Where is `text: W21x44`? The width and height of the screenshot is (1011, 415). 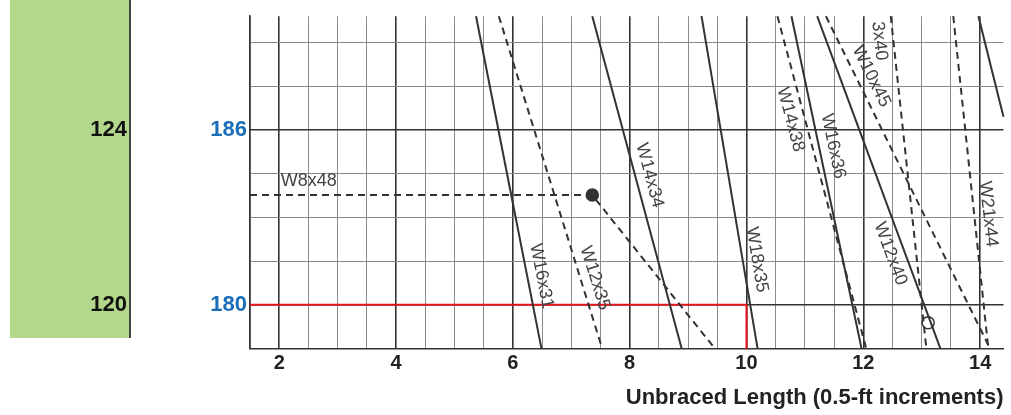 text: W21x44 is located at coordinates (989, 214).